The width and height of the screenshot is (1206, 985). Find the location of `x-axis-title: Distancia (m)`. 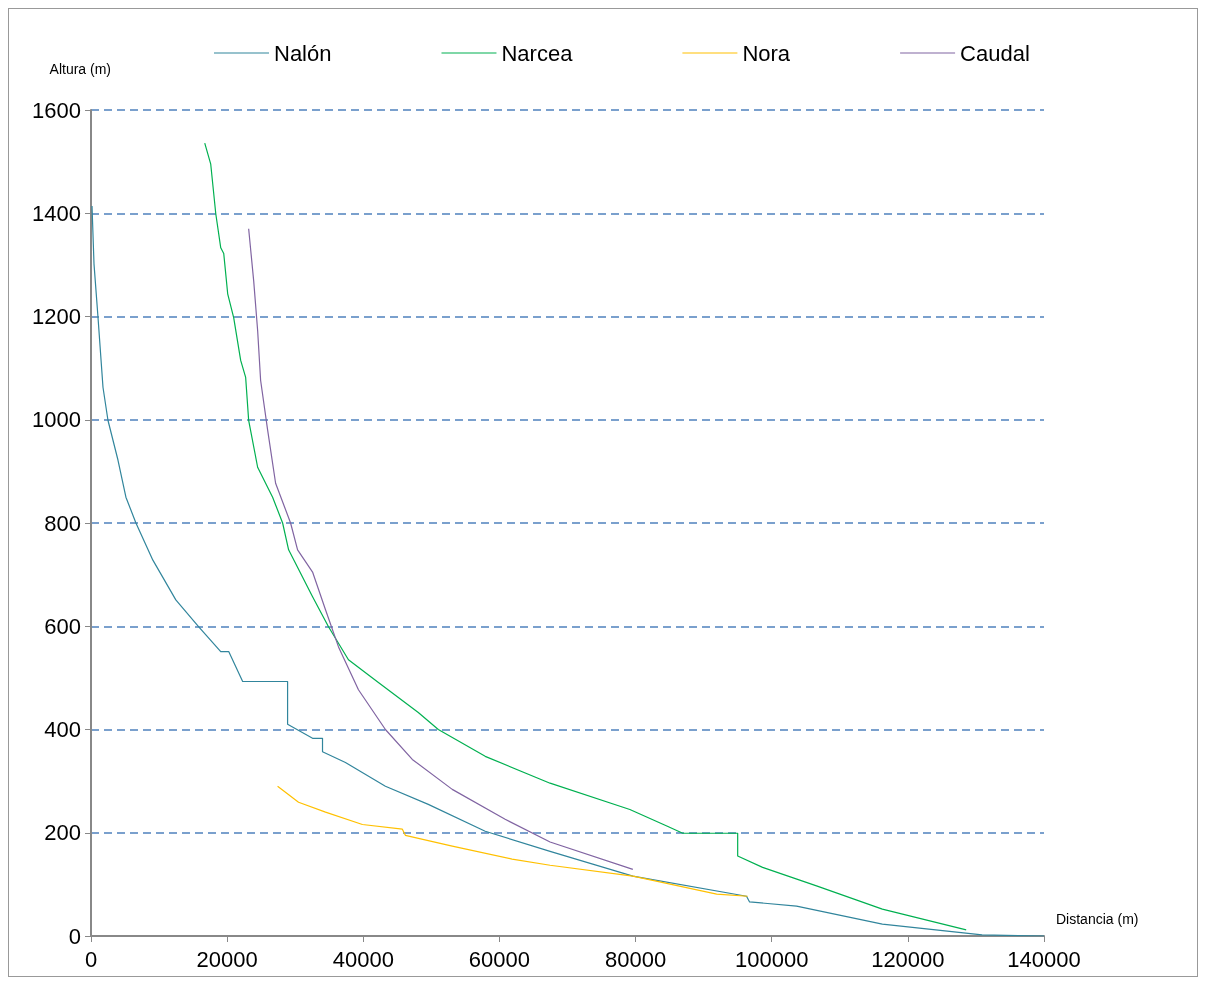

x-axis-title: Distancia (m) is located at coordinates (1097, 919).